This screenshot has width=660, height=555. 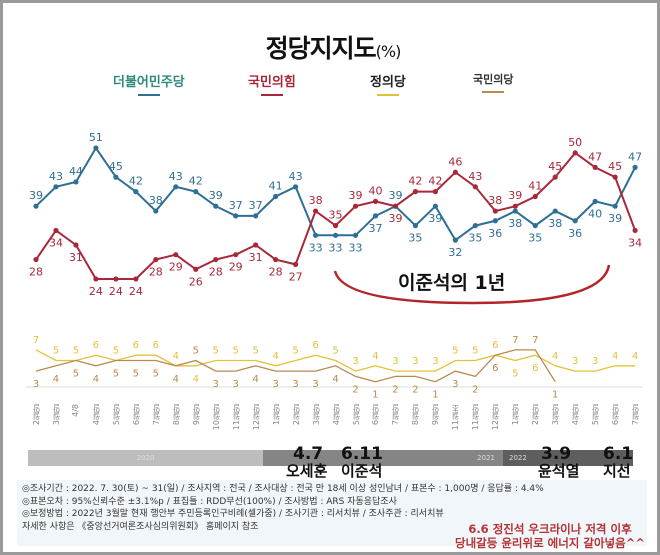 I want to click on legend-justice: 정의당, so click(x=388, y=83).